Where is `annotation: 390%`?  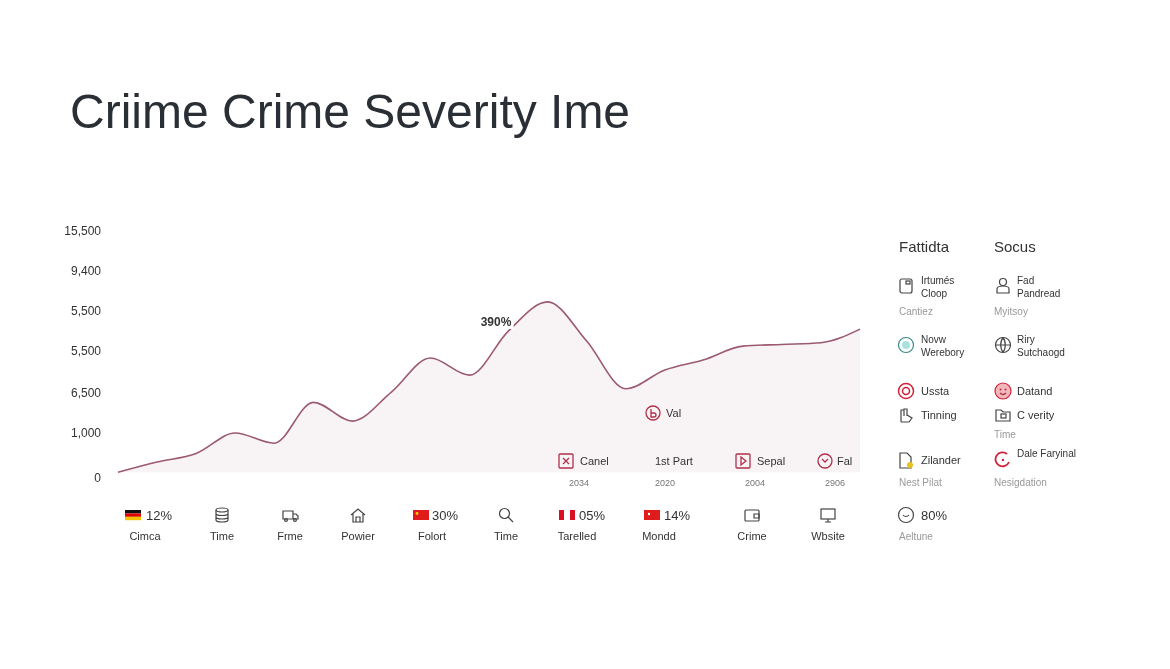
annotation: 390% is located at coordinates (496, 322).